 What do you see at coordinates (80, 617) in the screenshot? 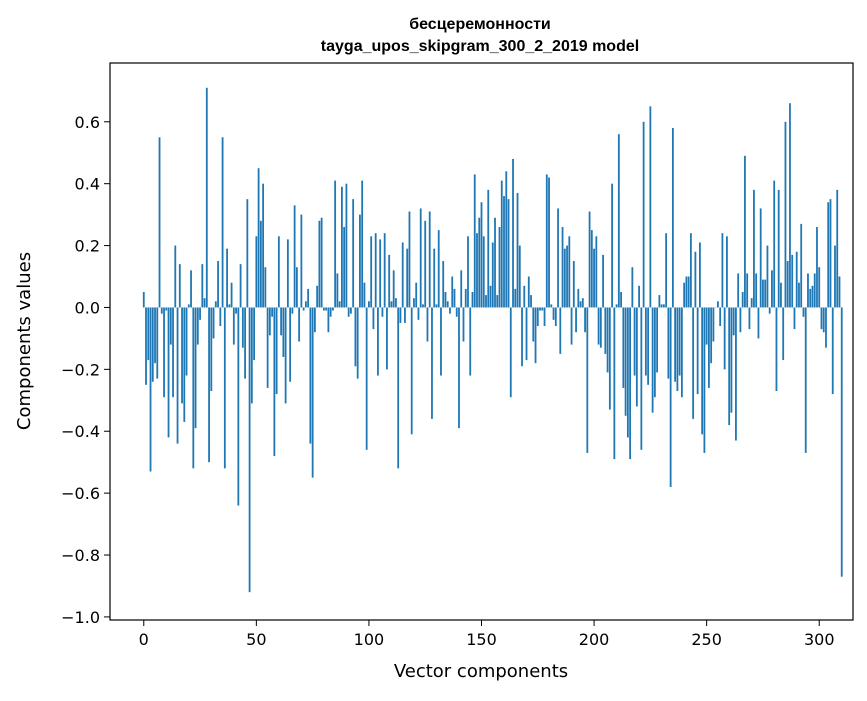
I see `y-tick-label: −1.0` at bounding box center [80, 617].